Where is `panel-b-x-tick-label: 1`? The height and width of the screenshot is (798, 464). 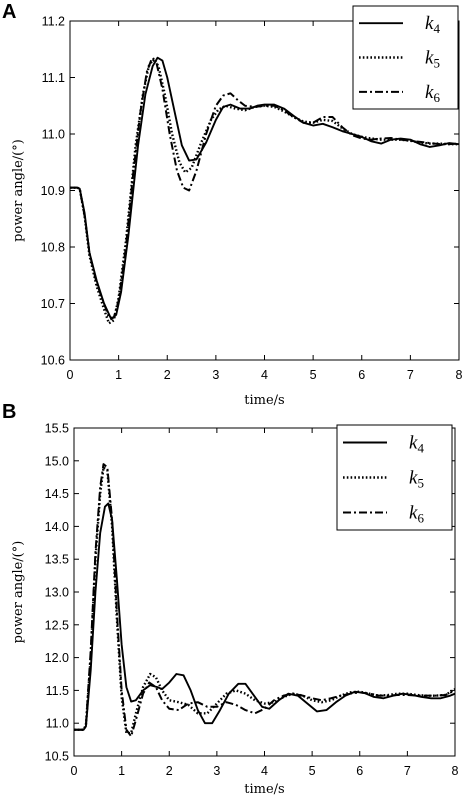 panel-b-x-tick-label: 1 is located at coordinates (121, 771).